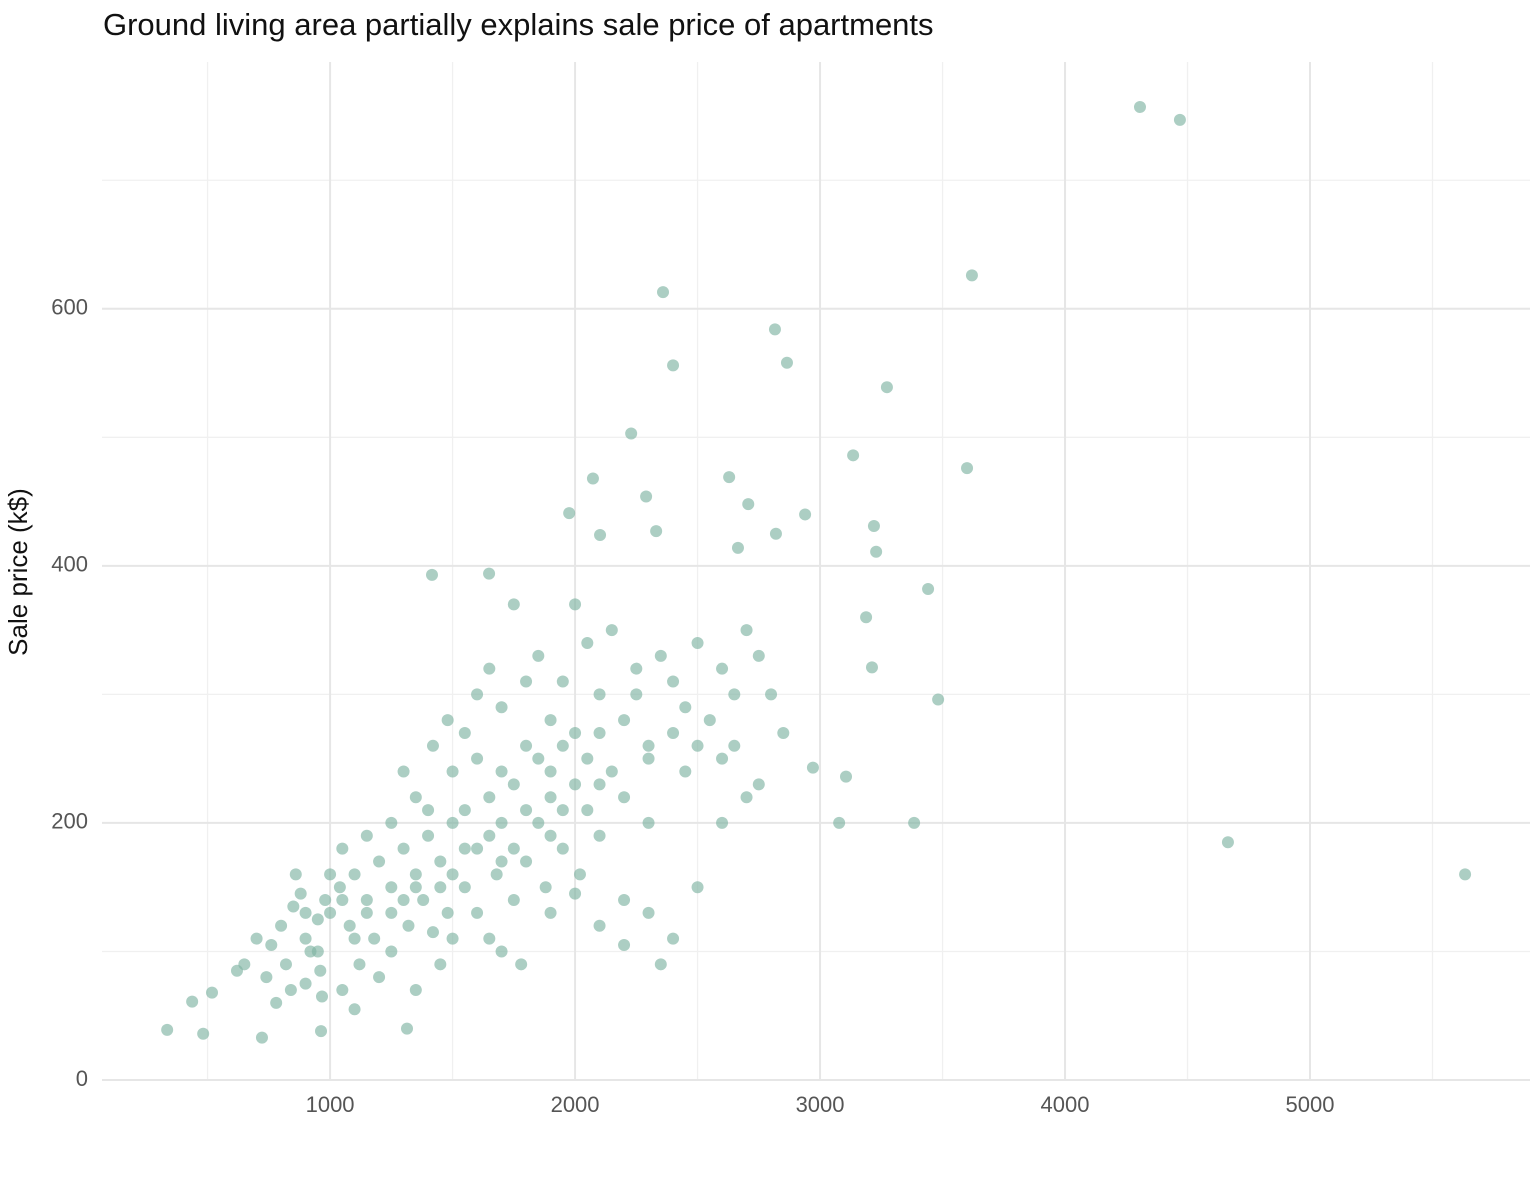  I want to click on x-tick-label: 1000, so click(330, 1104).